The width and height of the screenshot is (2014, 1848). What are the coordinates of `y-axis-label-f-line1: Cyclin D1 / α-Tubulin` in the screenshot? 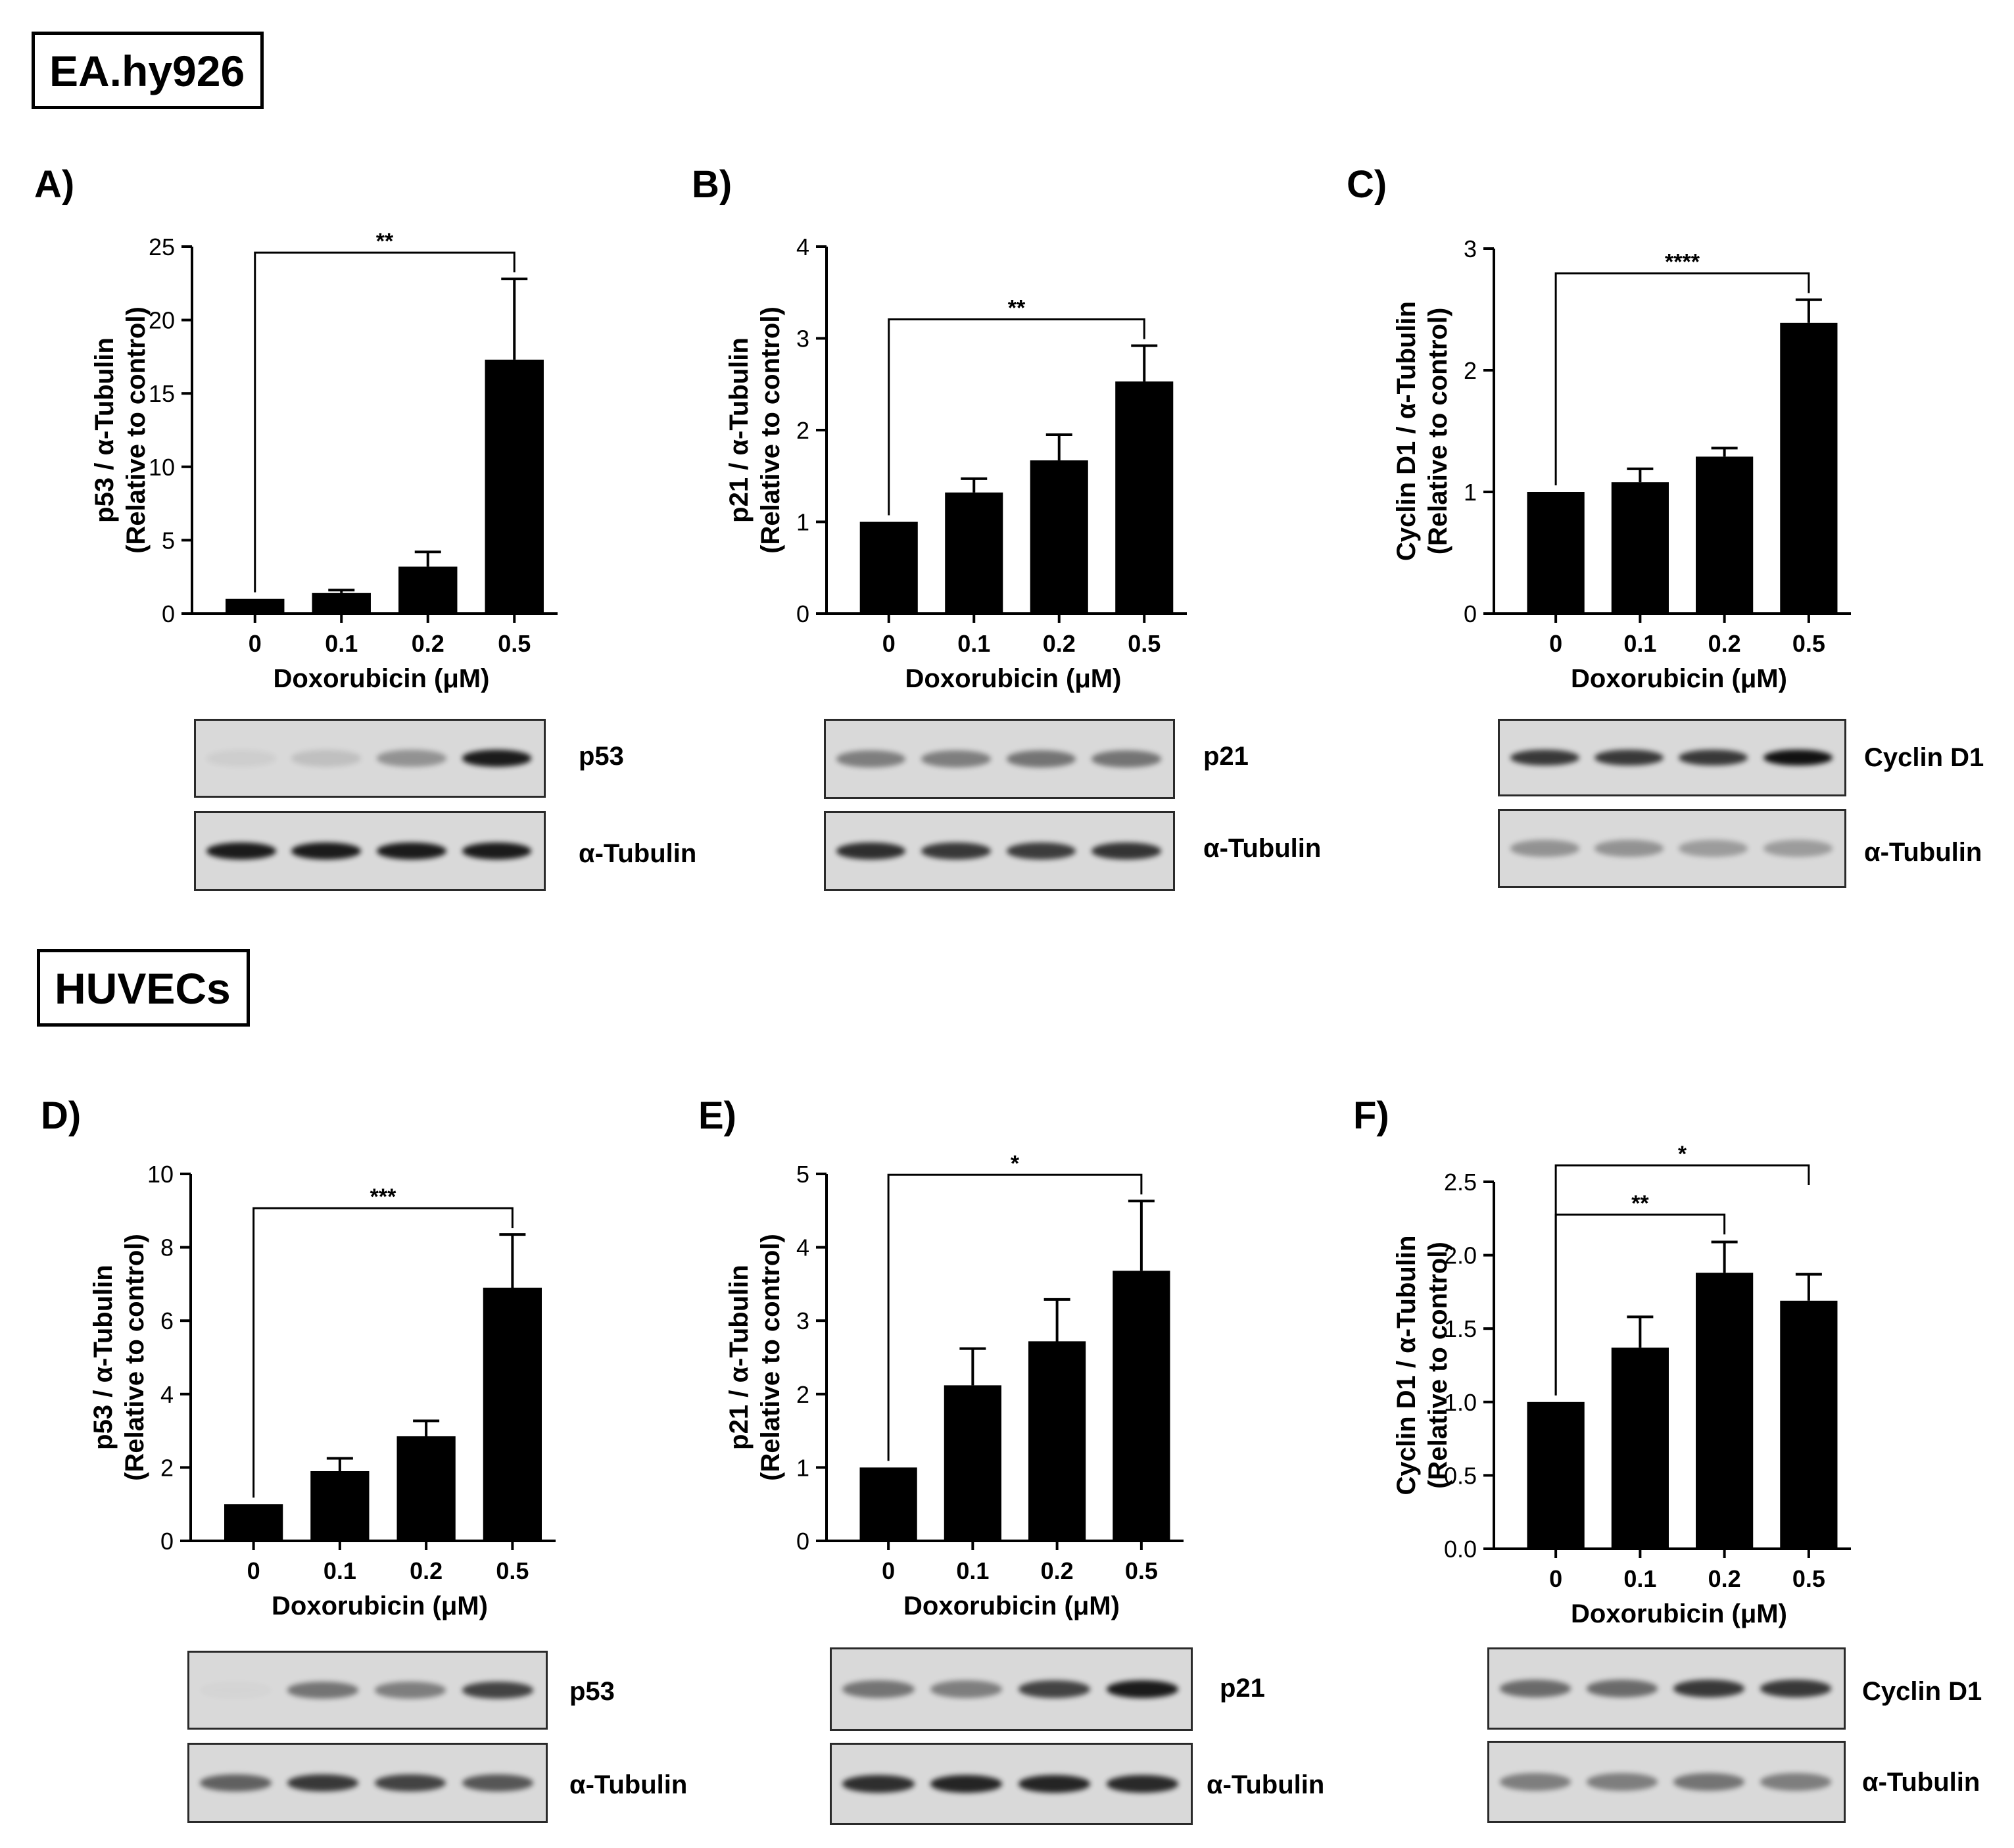 It's located at (1406, 1365).